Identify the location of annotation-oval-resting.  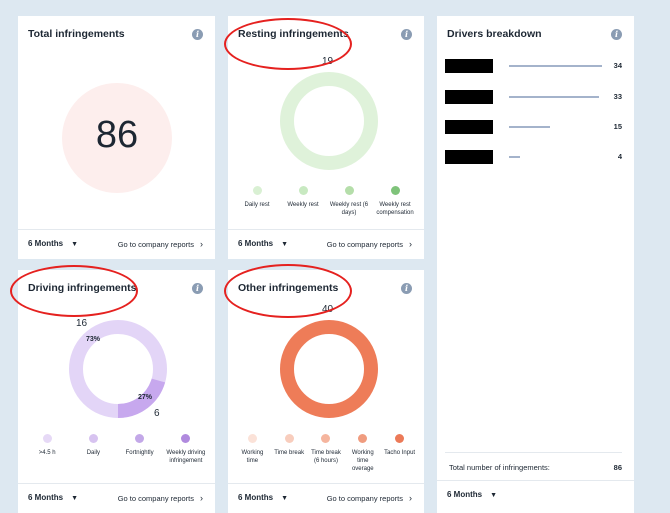
(288, 44).